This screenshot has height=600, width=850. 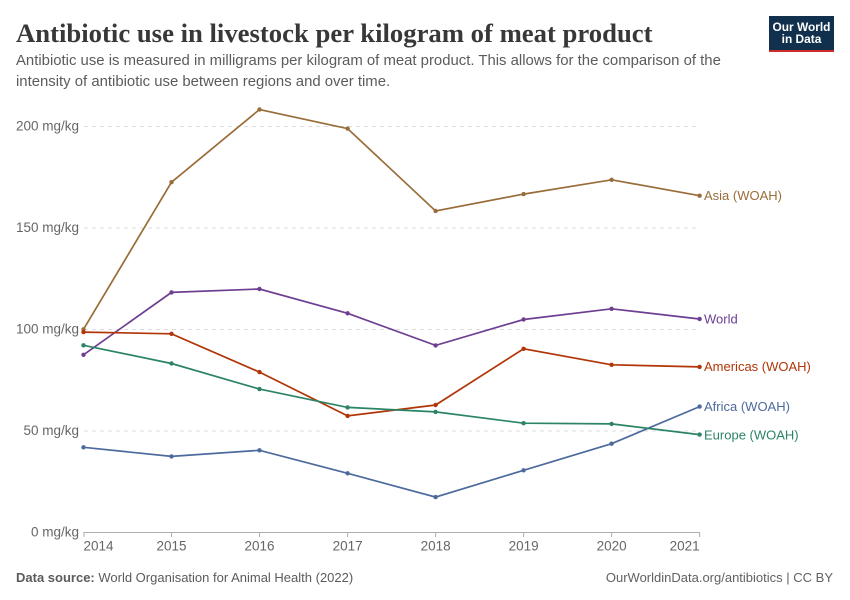 What do you see at coordinates (55, 531) in the screenshot?
I see `svg-text: 0 mg/kg` at bounding box center [55, 531].